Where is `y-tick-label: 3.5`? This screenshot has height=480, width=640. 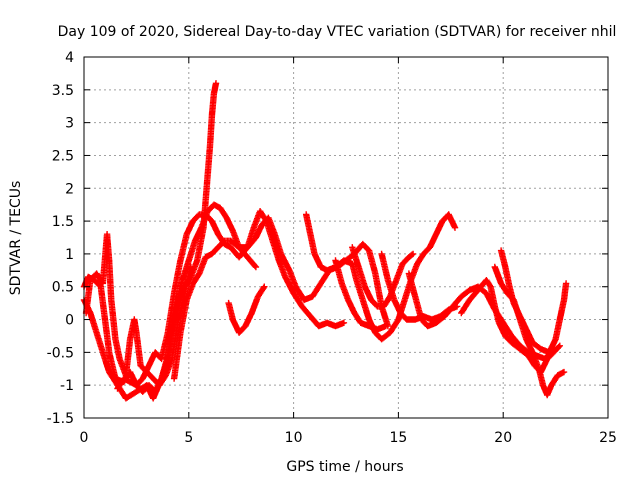 y-tick-label: 3.5 is located at coordinates (63, 91).